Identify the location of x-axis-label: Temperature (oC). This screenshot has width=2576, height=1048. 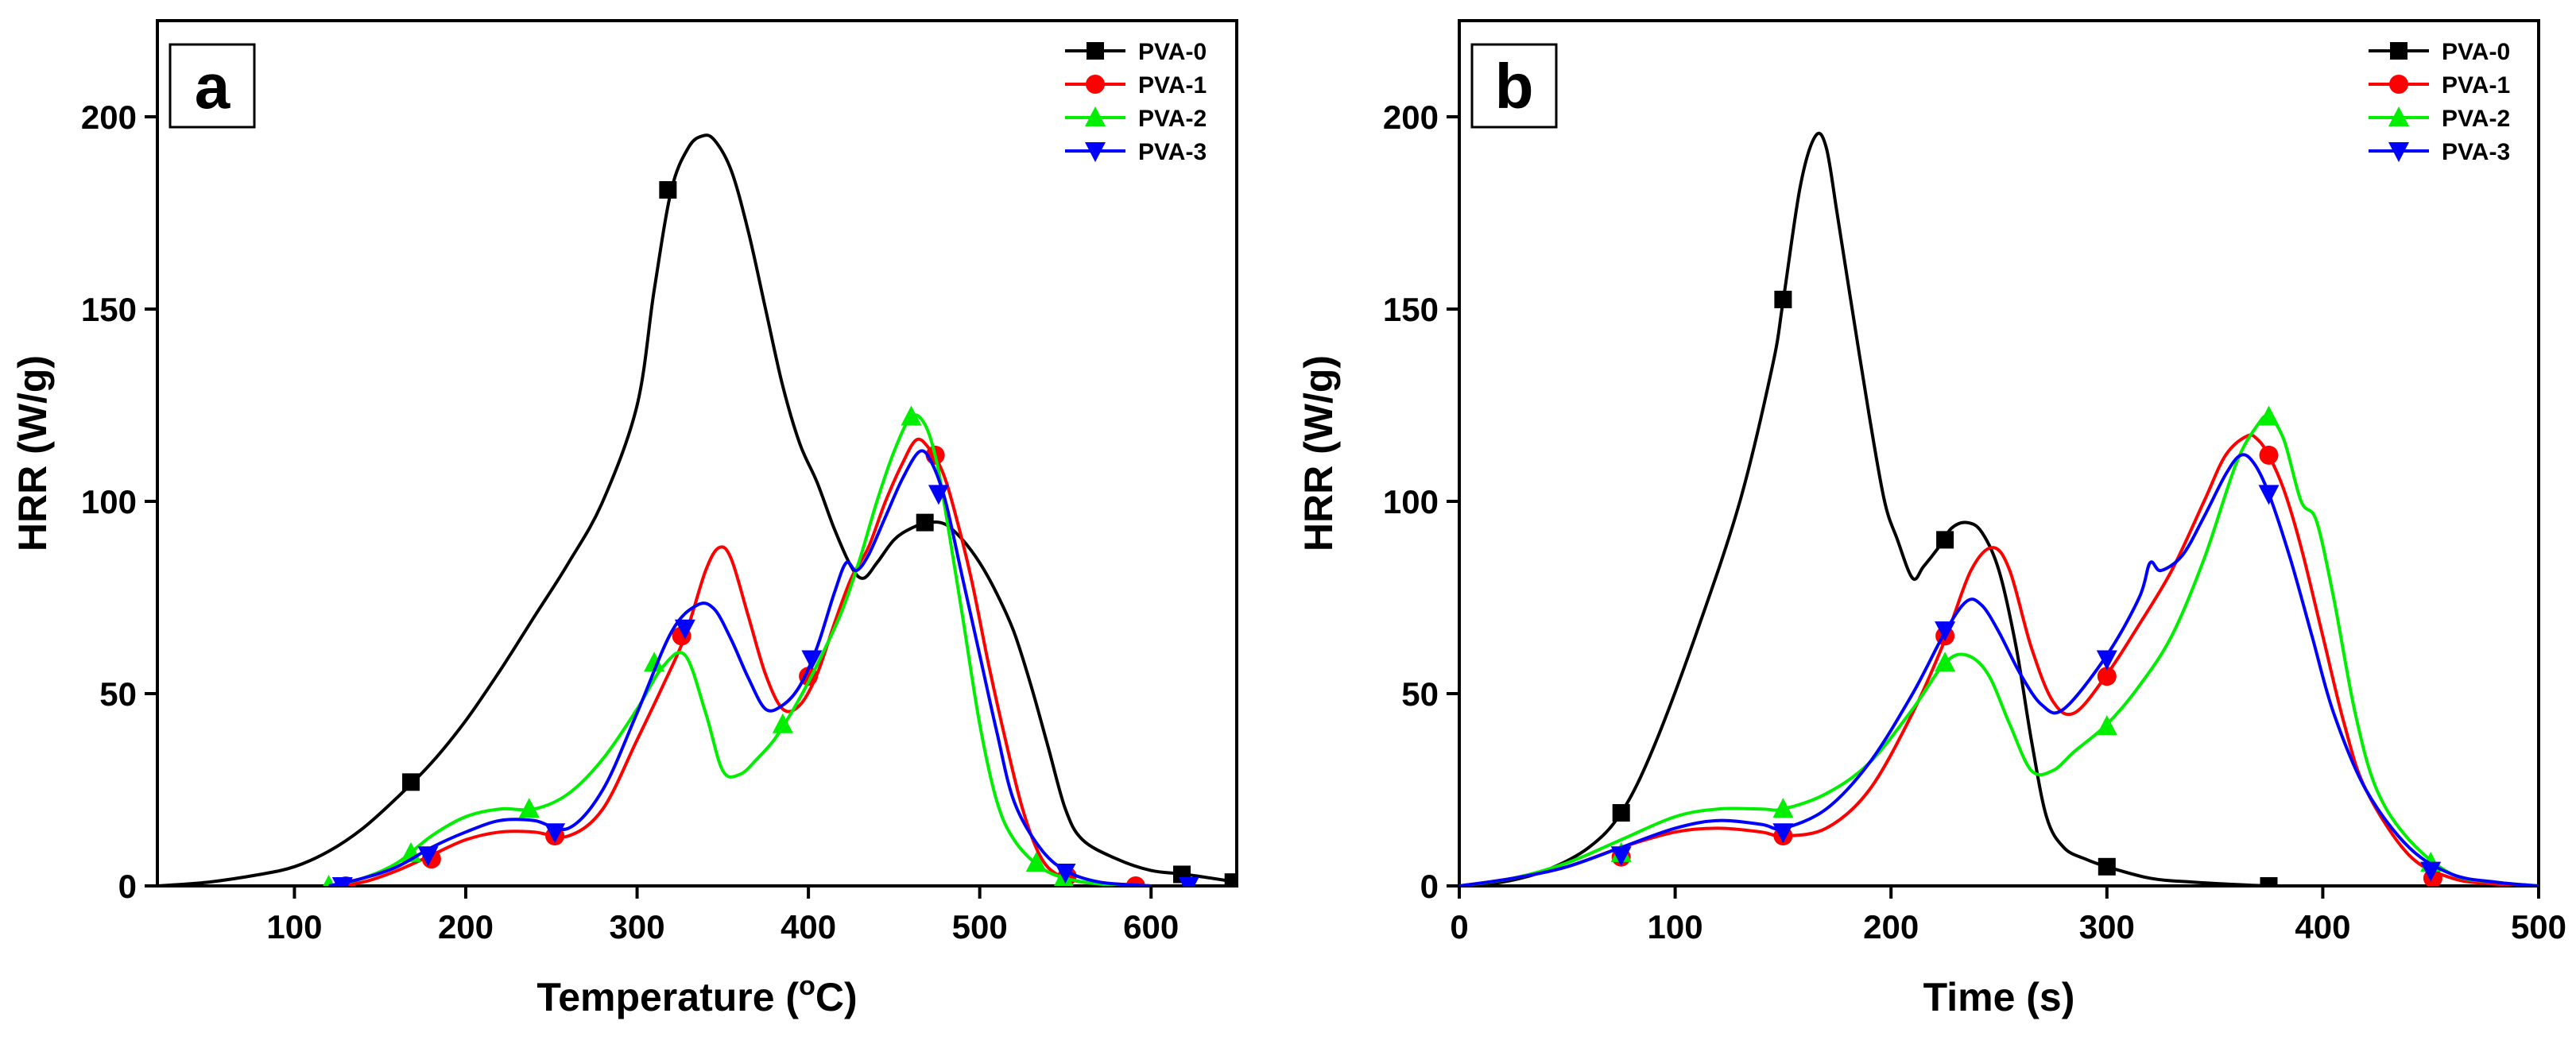
(697, 995).